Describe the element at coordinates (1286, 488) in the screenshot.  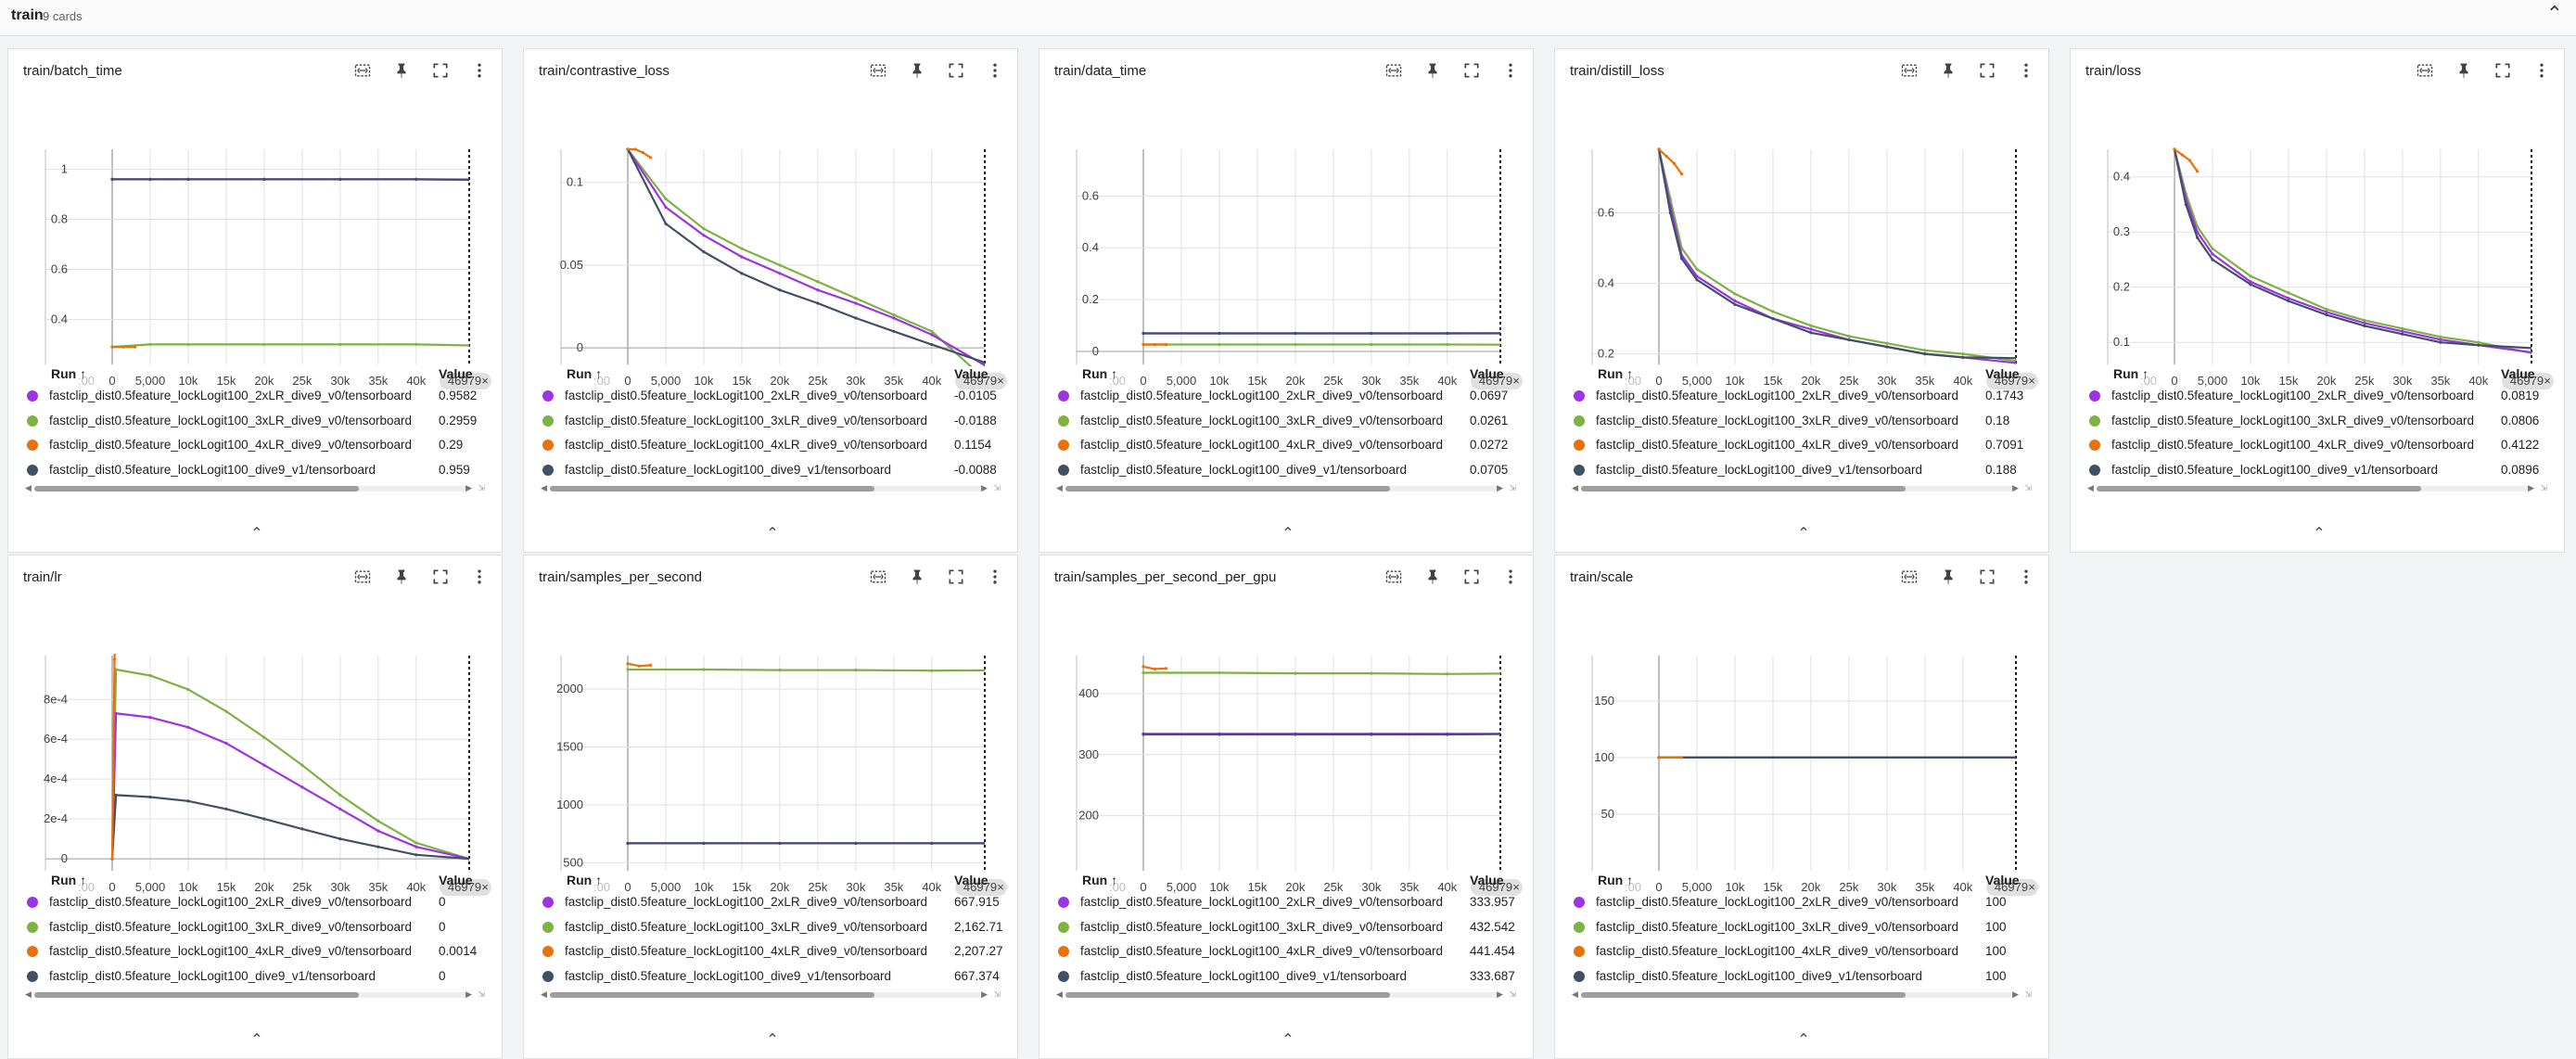
I see `table-scrollbar: ◀ ▶ ⇲` at that location.